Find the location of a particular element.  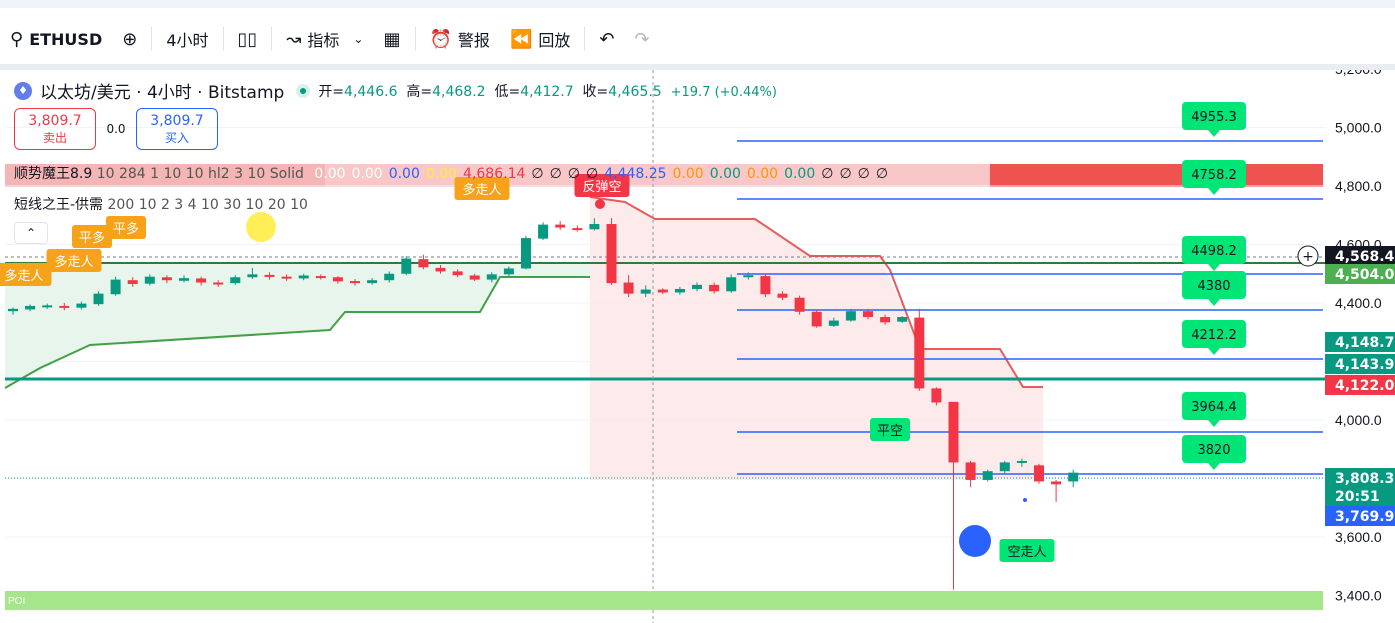

symbol-search: ⚲ ETHUSD is located at coordinates (56, 39).